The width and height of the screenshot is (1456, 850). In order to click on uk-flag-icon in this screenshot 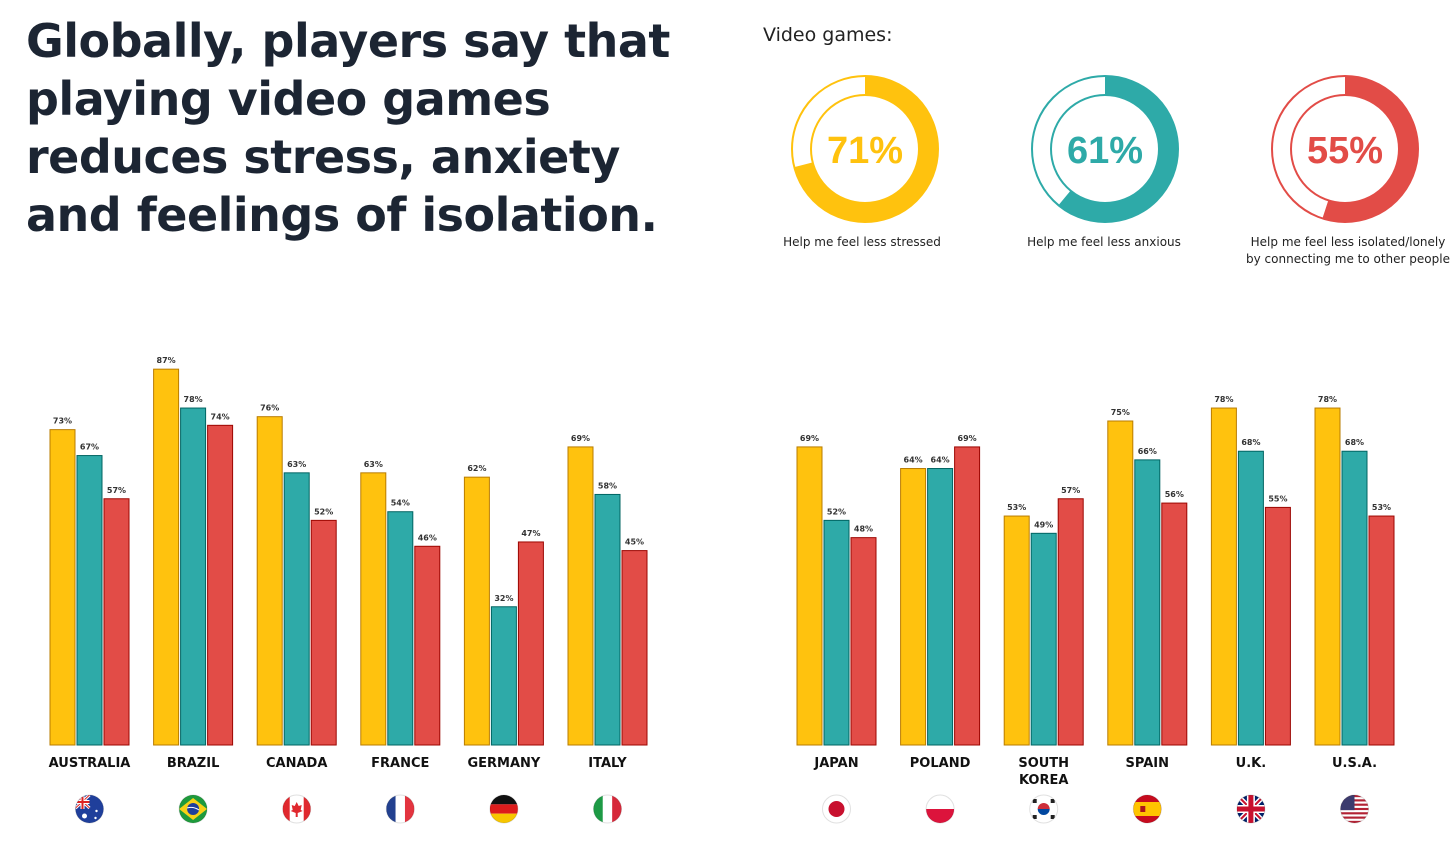, I will do `click(1250, 809)`.